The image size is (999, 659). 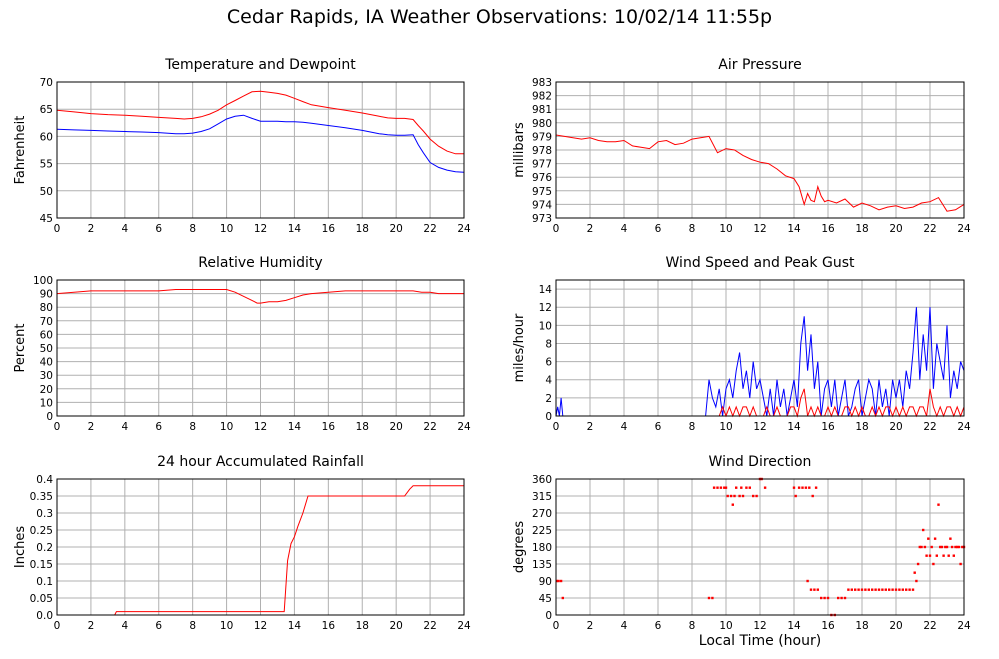 I want to click on y-tick-label: 976, so click(x=542, y=178).